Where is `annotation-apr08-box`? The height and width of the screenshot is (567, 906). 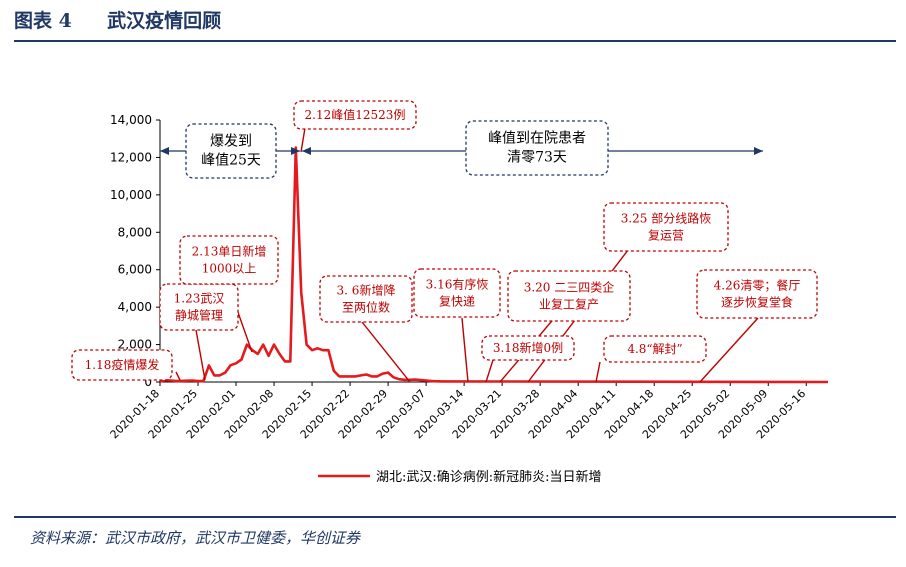 annotation-apr08-box is located at coordinates (655, 349).